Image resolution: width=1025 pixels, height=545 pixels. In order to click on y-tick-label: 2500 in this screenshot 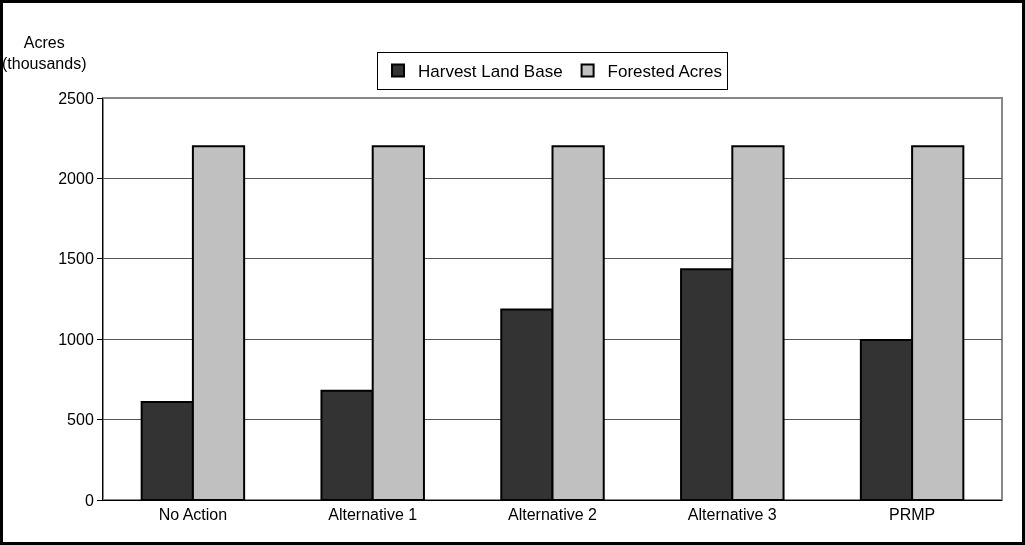, I will do `click(76, 98)`.